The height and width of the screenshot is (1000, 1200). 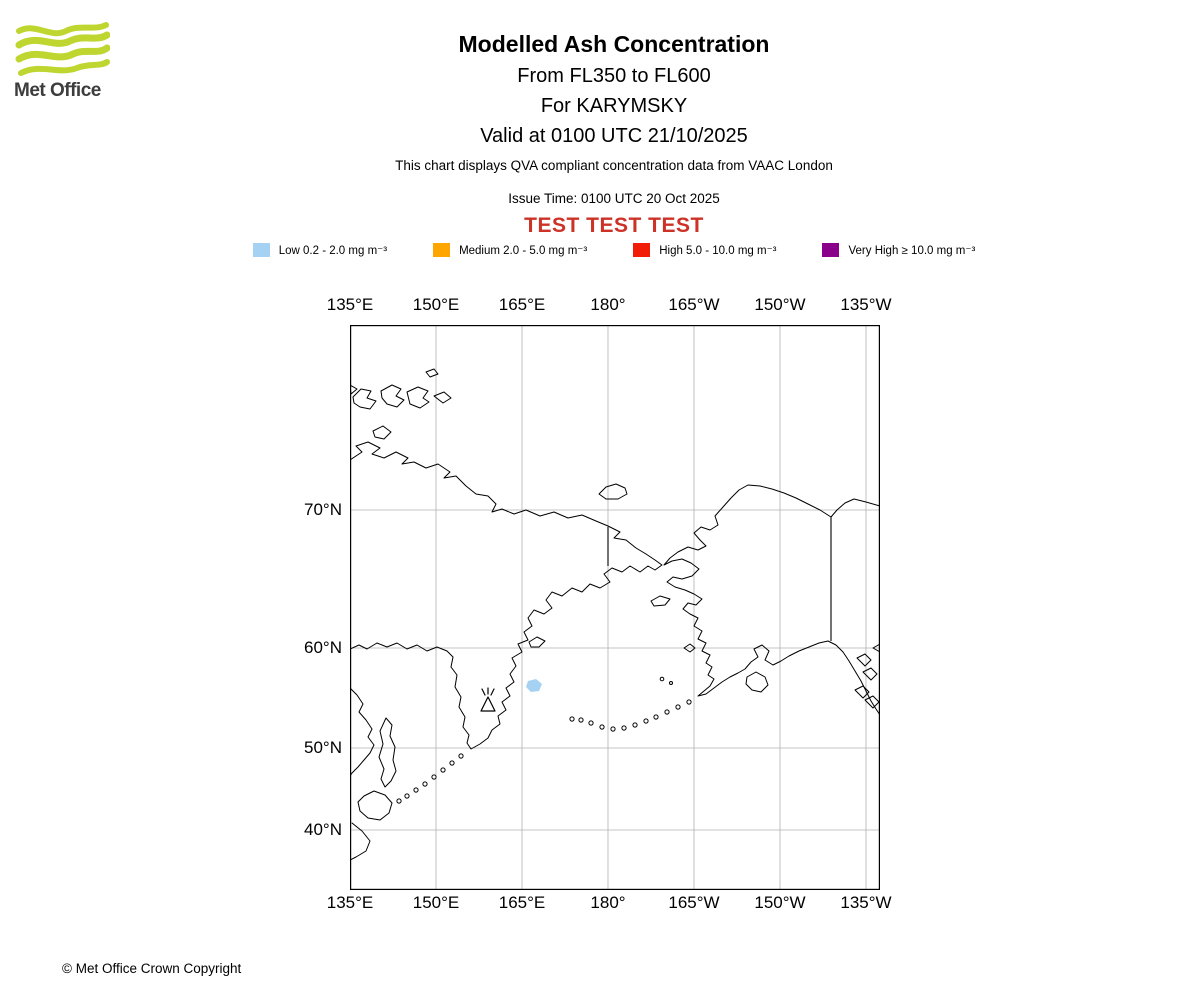 What do you see at coordinates (62, 49) in the screenshot?
I see `met-office-logo-waves` at bounding box center [62, 49].